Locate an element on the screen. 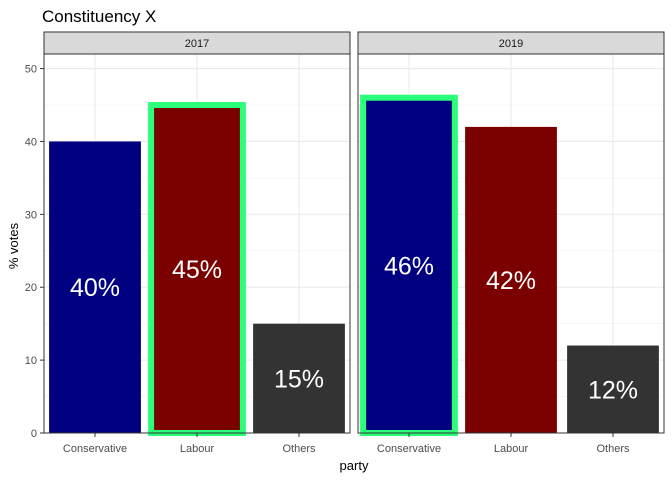  facet-strip-label: 2019 is located at coordinates (511, 44).